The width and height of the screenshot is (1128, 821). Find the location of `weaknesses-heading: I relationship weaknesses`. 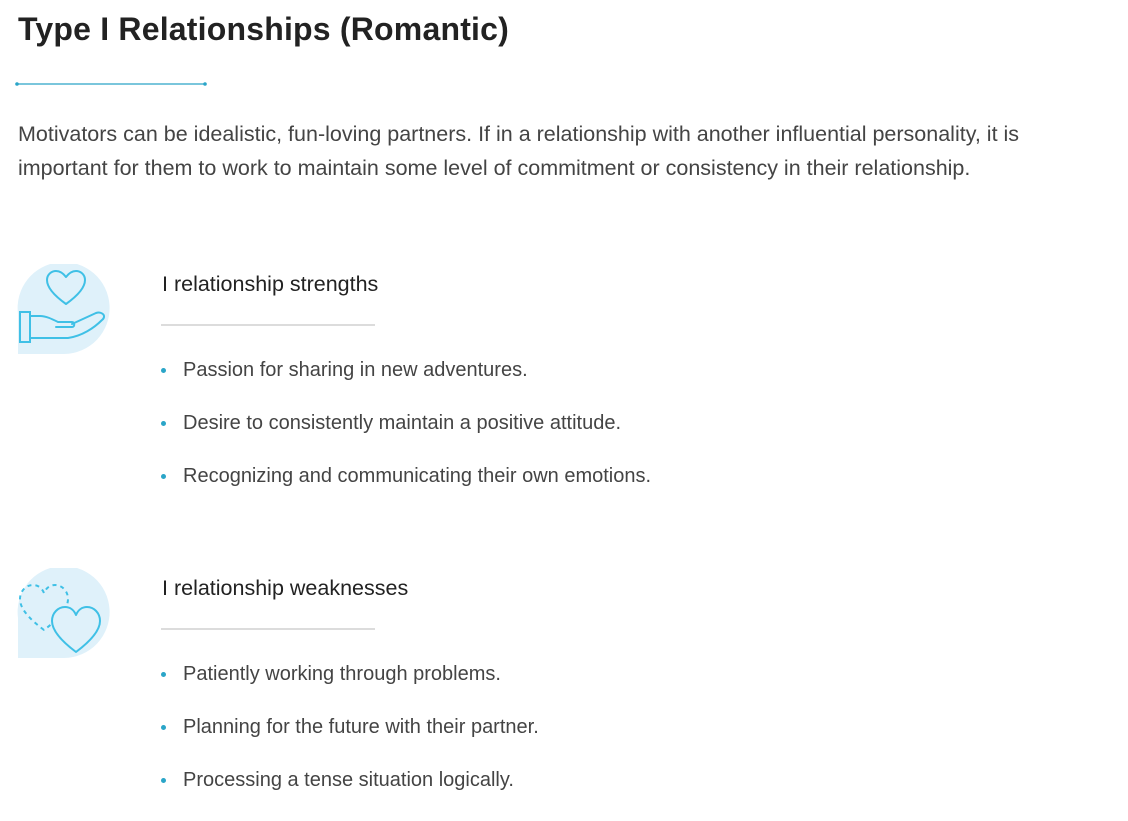

weaknesses-heading: I relationship weaknesses is located at coordinates (285, 588).